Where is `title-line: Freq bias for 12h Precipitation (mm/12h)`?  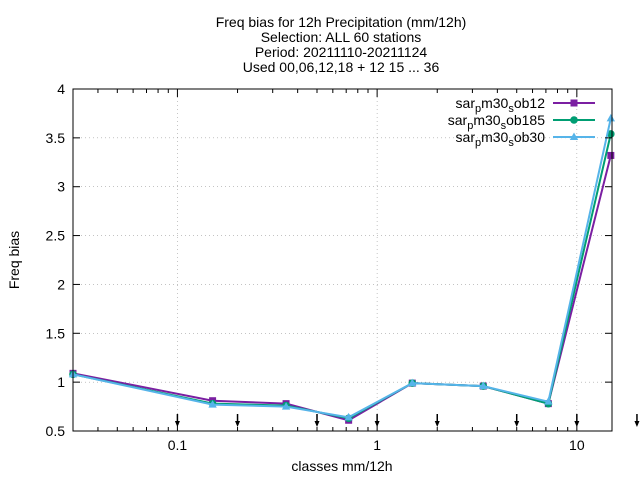
title-line: Freq bias for 12h Precipitation (mm/12h) is located at coordinates (341, 22).